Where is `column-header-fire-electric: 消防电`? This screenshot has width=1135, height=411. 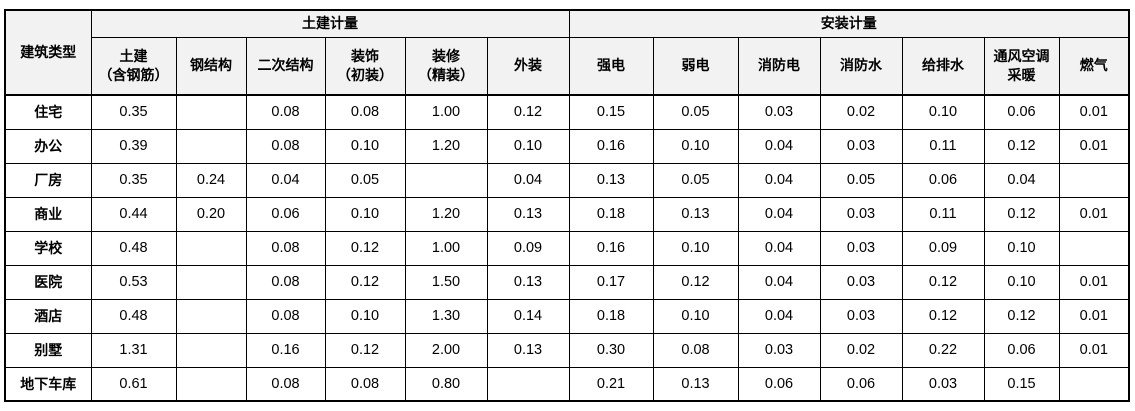
column-header-fire-electric: 消防电 is located at coordinates (779, 66).